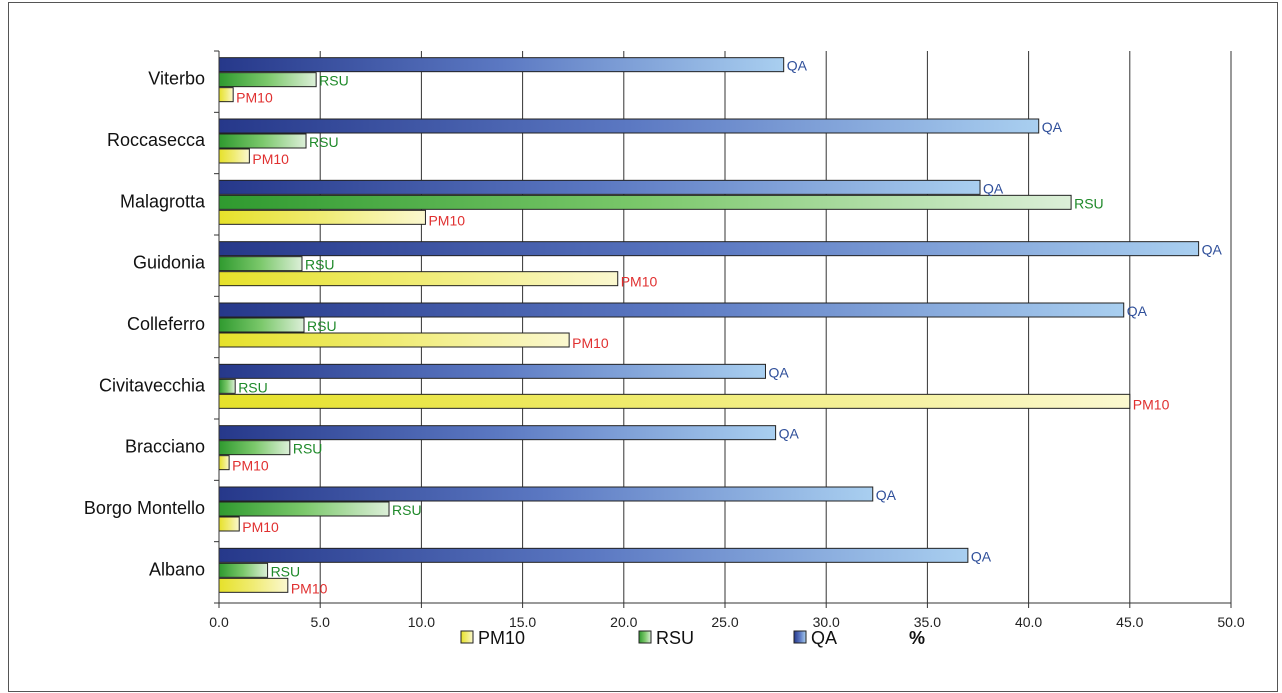  I want to click on x-tick-label: 35.0, so click(927, 622).